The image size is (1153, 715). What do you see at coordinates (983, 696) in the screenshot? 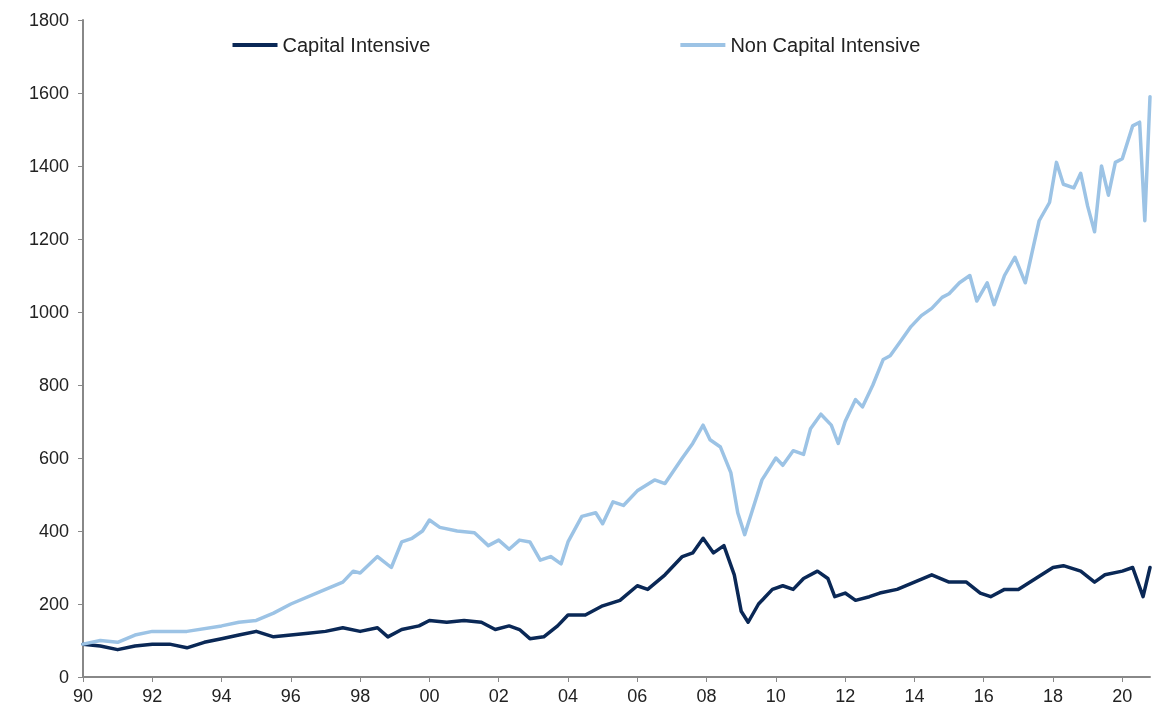
I see `x-tick-label: 16` at bounding box center [983, 696].